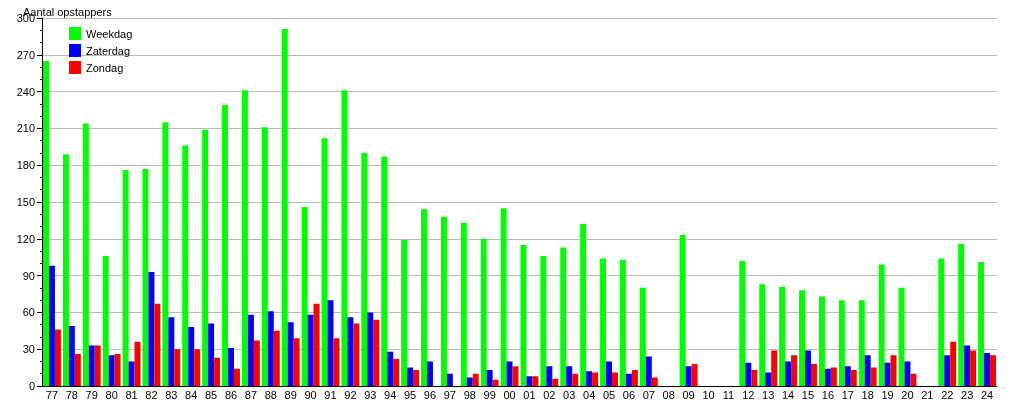 Image resolution: width=1015 pixels, height=400 pixels. I want to click on y-tick-label: 210, so click(25, 128).